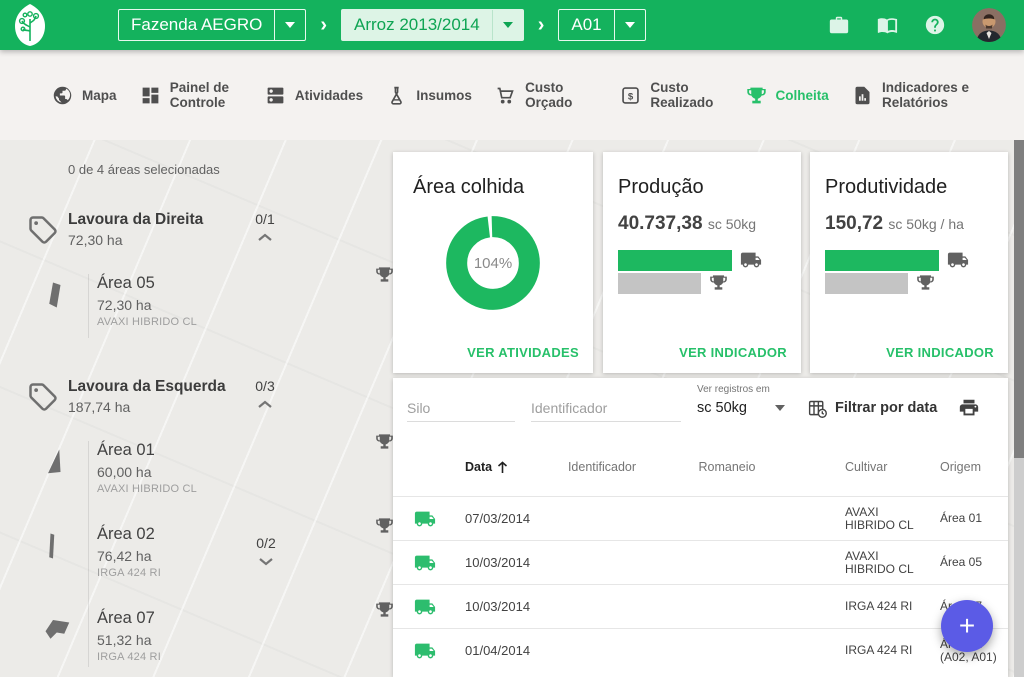  I want to click on season-select: Arroz 2013/2014, so click(432, 25).